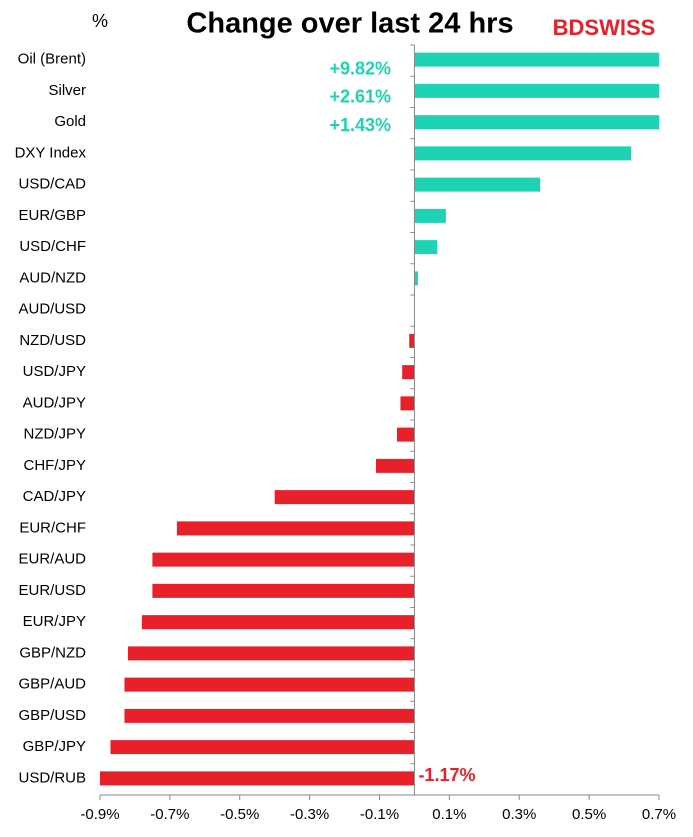  What do you see at coordinates (659, 814) in the screenshot?
I see `x-tick-label: 0.7%` at bounding box center [659, 814].